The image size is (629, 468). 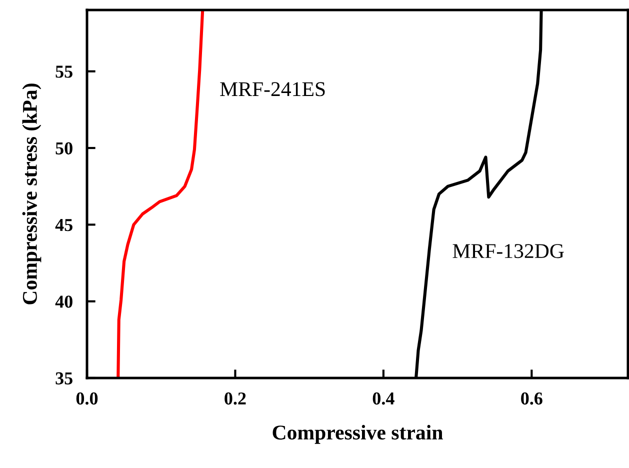 What do you see at coordinates (383, 398) in the screenshot?
I see `x-tick-label: 0.4` at bounding box center [383, 398].